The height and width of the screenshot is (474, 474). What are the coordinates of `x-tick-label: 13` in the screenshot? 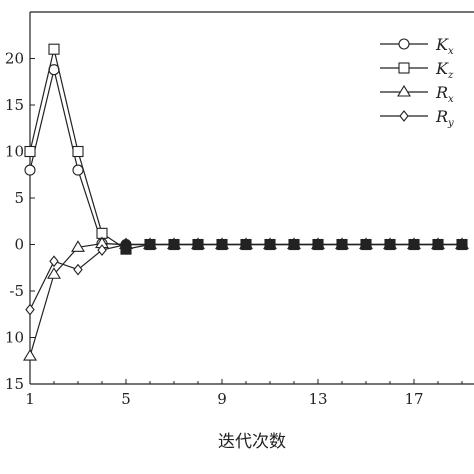 It's located at (317, 399).